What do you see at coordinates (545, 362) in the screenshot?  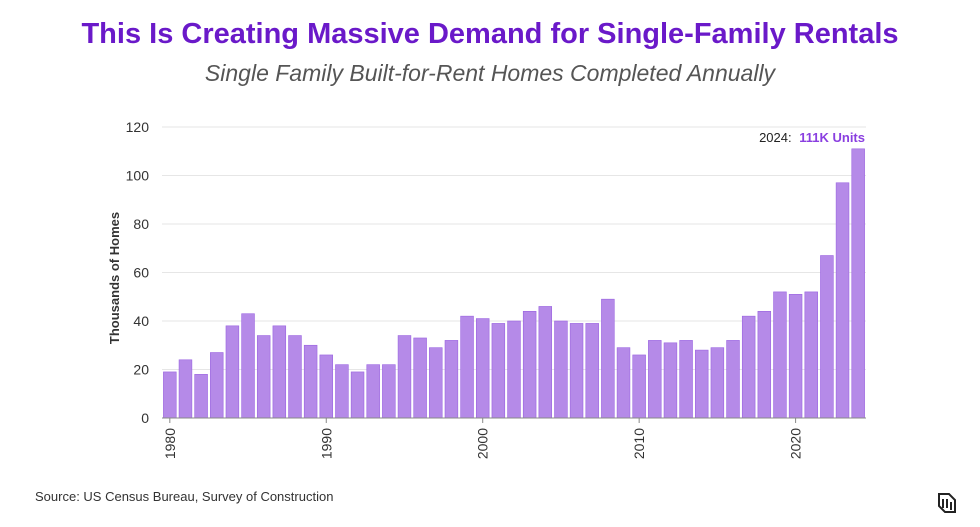 I see `bar-2004` at bounding box center [545, 362].